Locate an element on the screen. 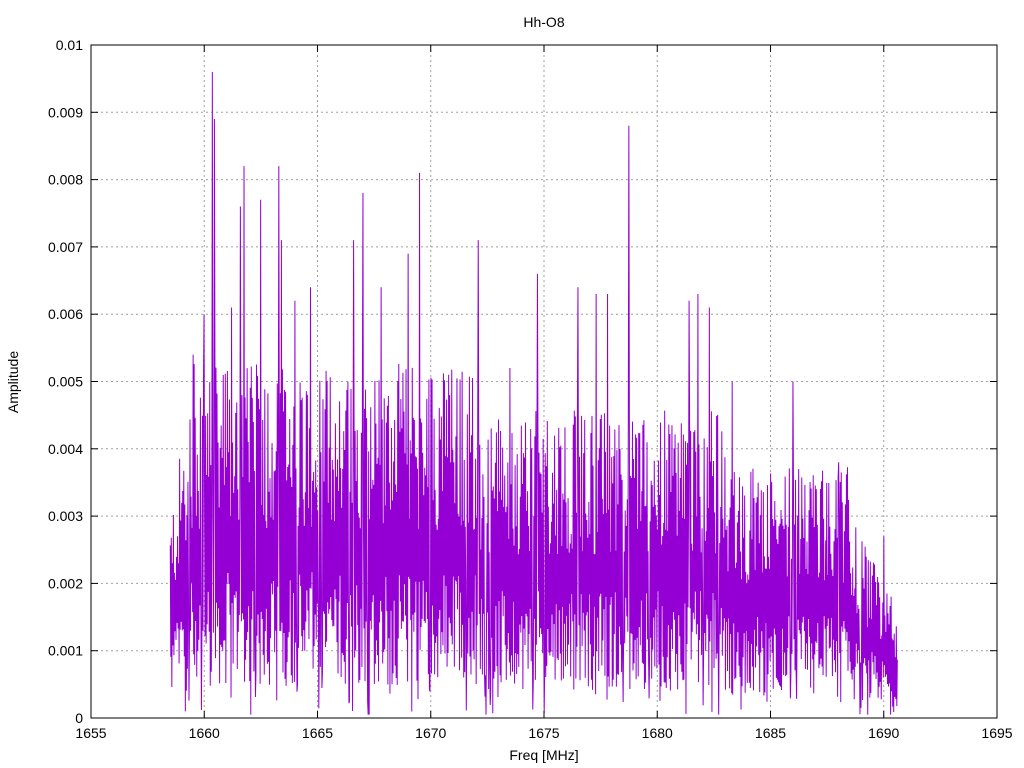 The width and height of the screenshot is (1024, 768). x-tick-label: 1695 is located at coordinates (996, 733).